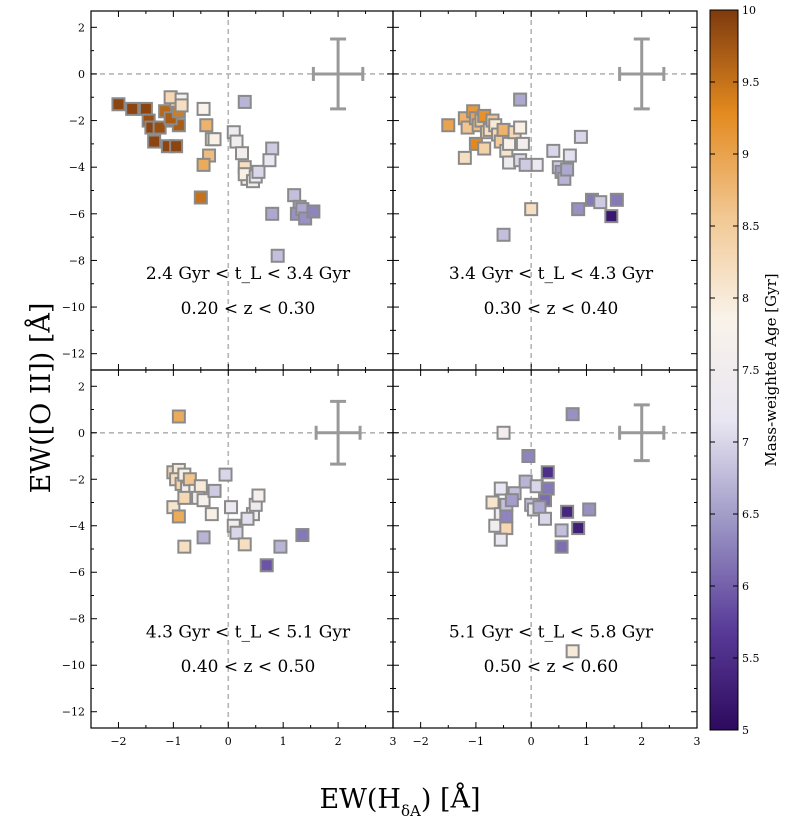  I want to click on colorbar-ticks: 5 5.5 6 6.5 7 7.5 8 8.5 9 9.5 10, so click(735, 370).